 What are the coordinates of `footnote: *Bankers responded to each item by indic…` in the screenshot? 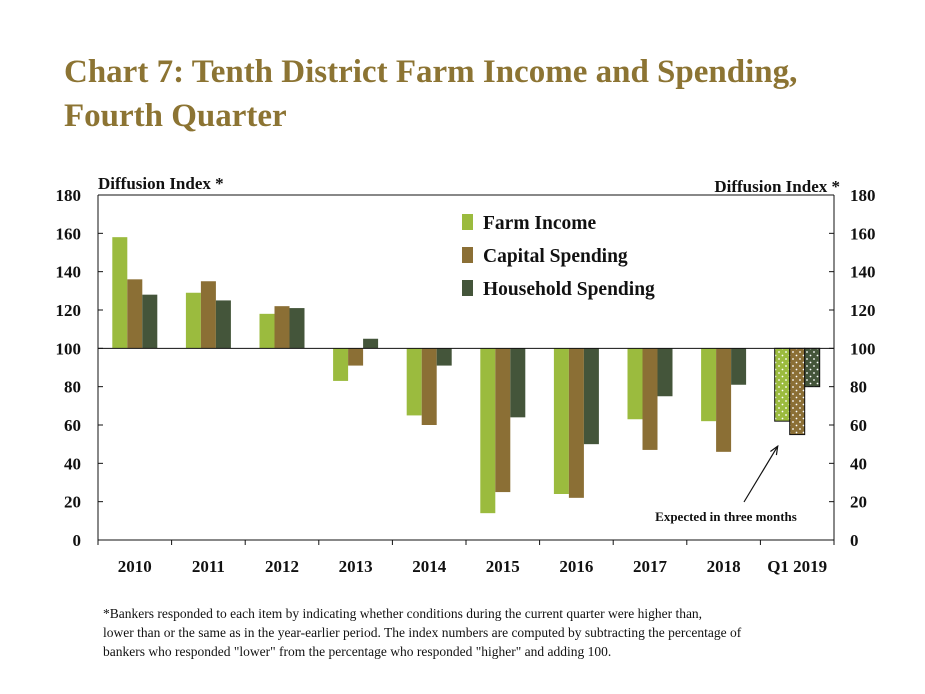 It's located at (483, 632).